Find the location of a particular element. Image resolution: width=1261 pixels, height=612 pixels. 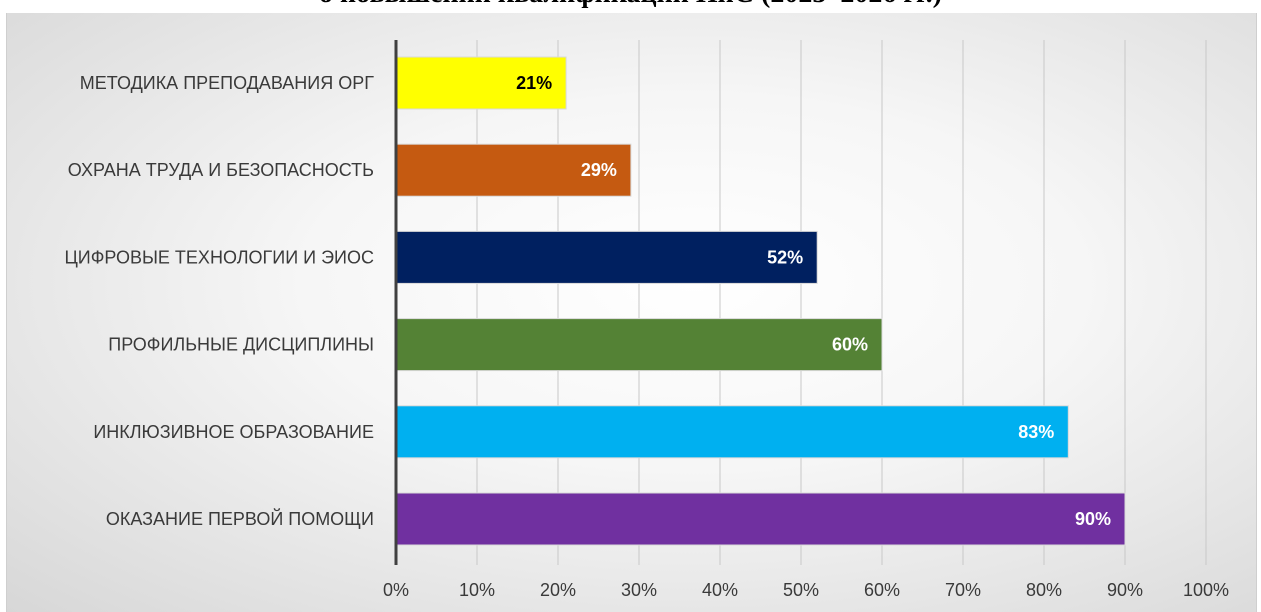

x-tick-label: 80% is located at coordinates (1044, 590).